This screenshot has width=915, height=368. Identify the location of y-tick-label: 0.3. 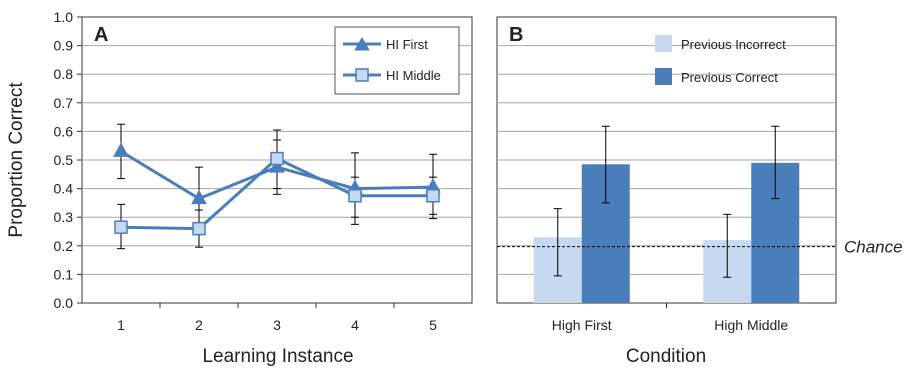
(64, 217).